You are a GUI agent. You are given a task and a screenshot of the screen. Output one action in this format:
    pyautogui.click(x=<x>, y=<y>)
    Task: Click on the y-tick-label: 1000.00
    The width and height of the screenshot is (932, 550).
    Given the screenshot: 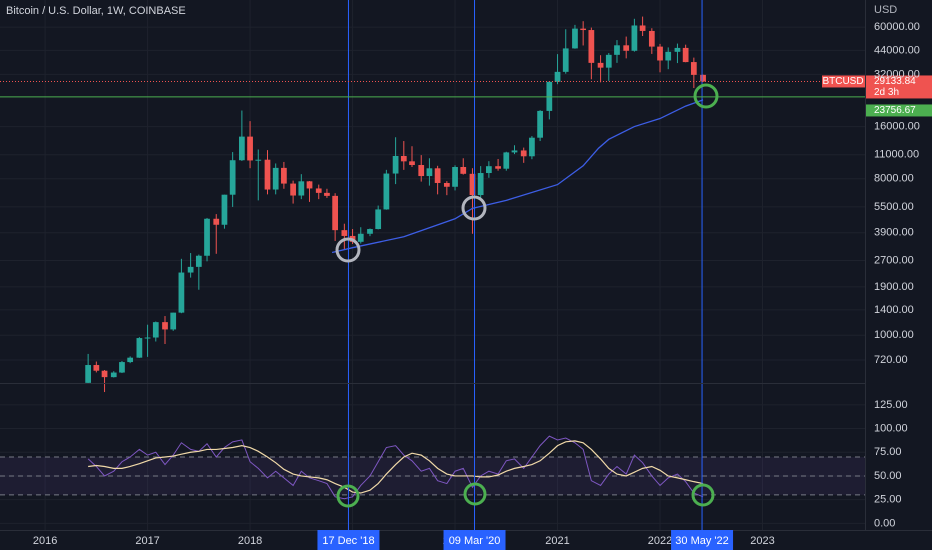 What is the action you would take?
    pyautogui.click(x=894, y=335)
    